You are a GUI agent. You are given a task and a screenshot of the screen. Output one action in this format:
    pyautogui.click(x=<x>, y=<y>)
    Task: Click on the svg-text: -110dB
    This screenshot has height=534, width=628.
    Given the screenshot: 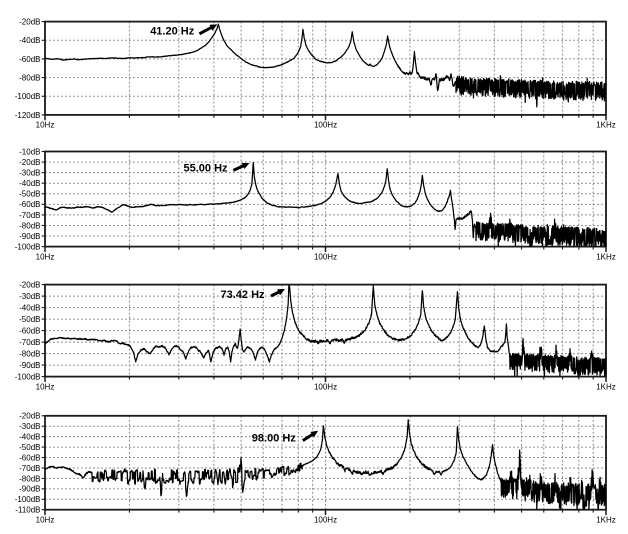 What is the action you would take?
    pyautogui.click(x=27, y=510)
    